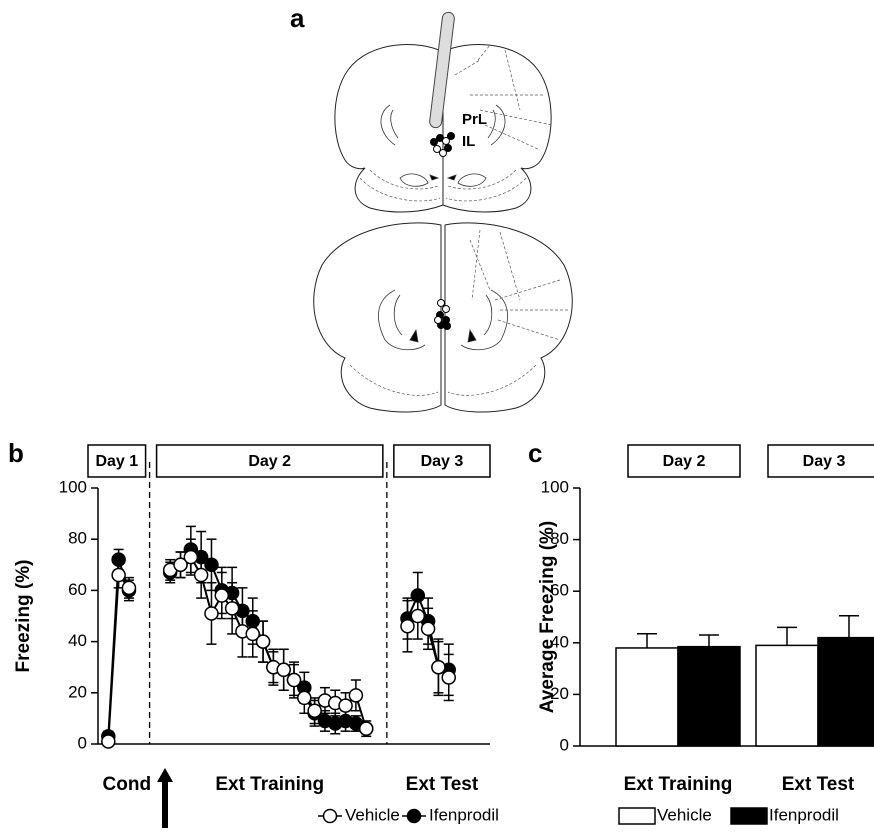 The image size is (874, 832). Describe the element at coordinates (468, 141) in the screenshot. I see `region-label: IL` at that location.